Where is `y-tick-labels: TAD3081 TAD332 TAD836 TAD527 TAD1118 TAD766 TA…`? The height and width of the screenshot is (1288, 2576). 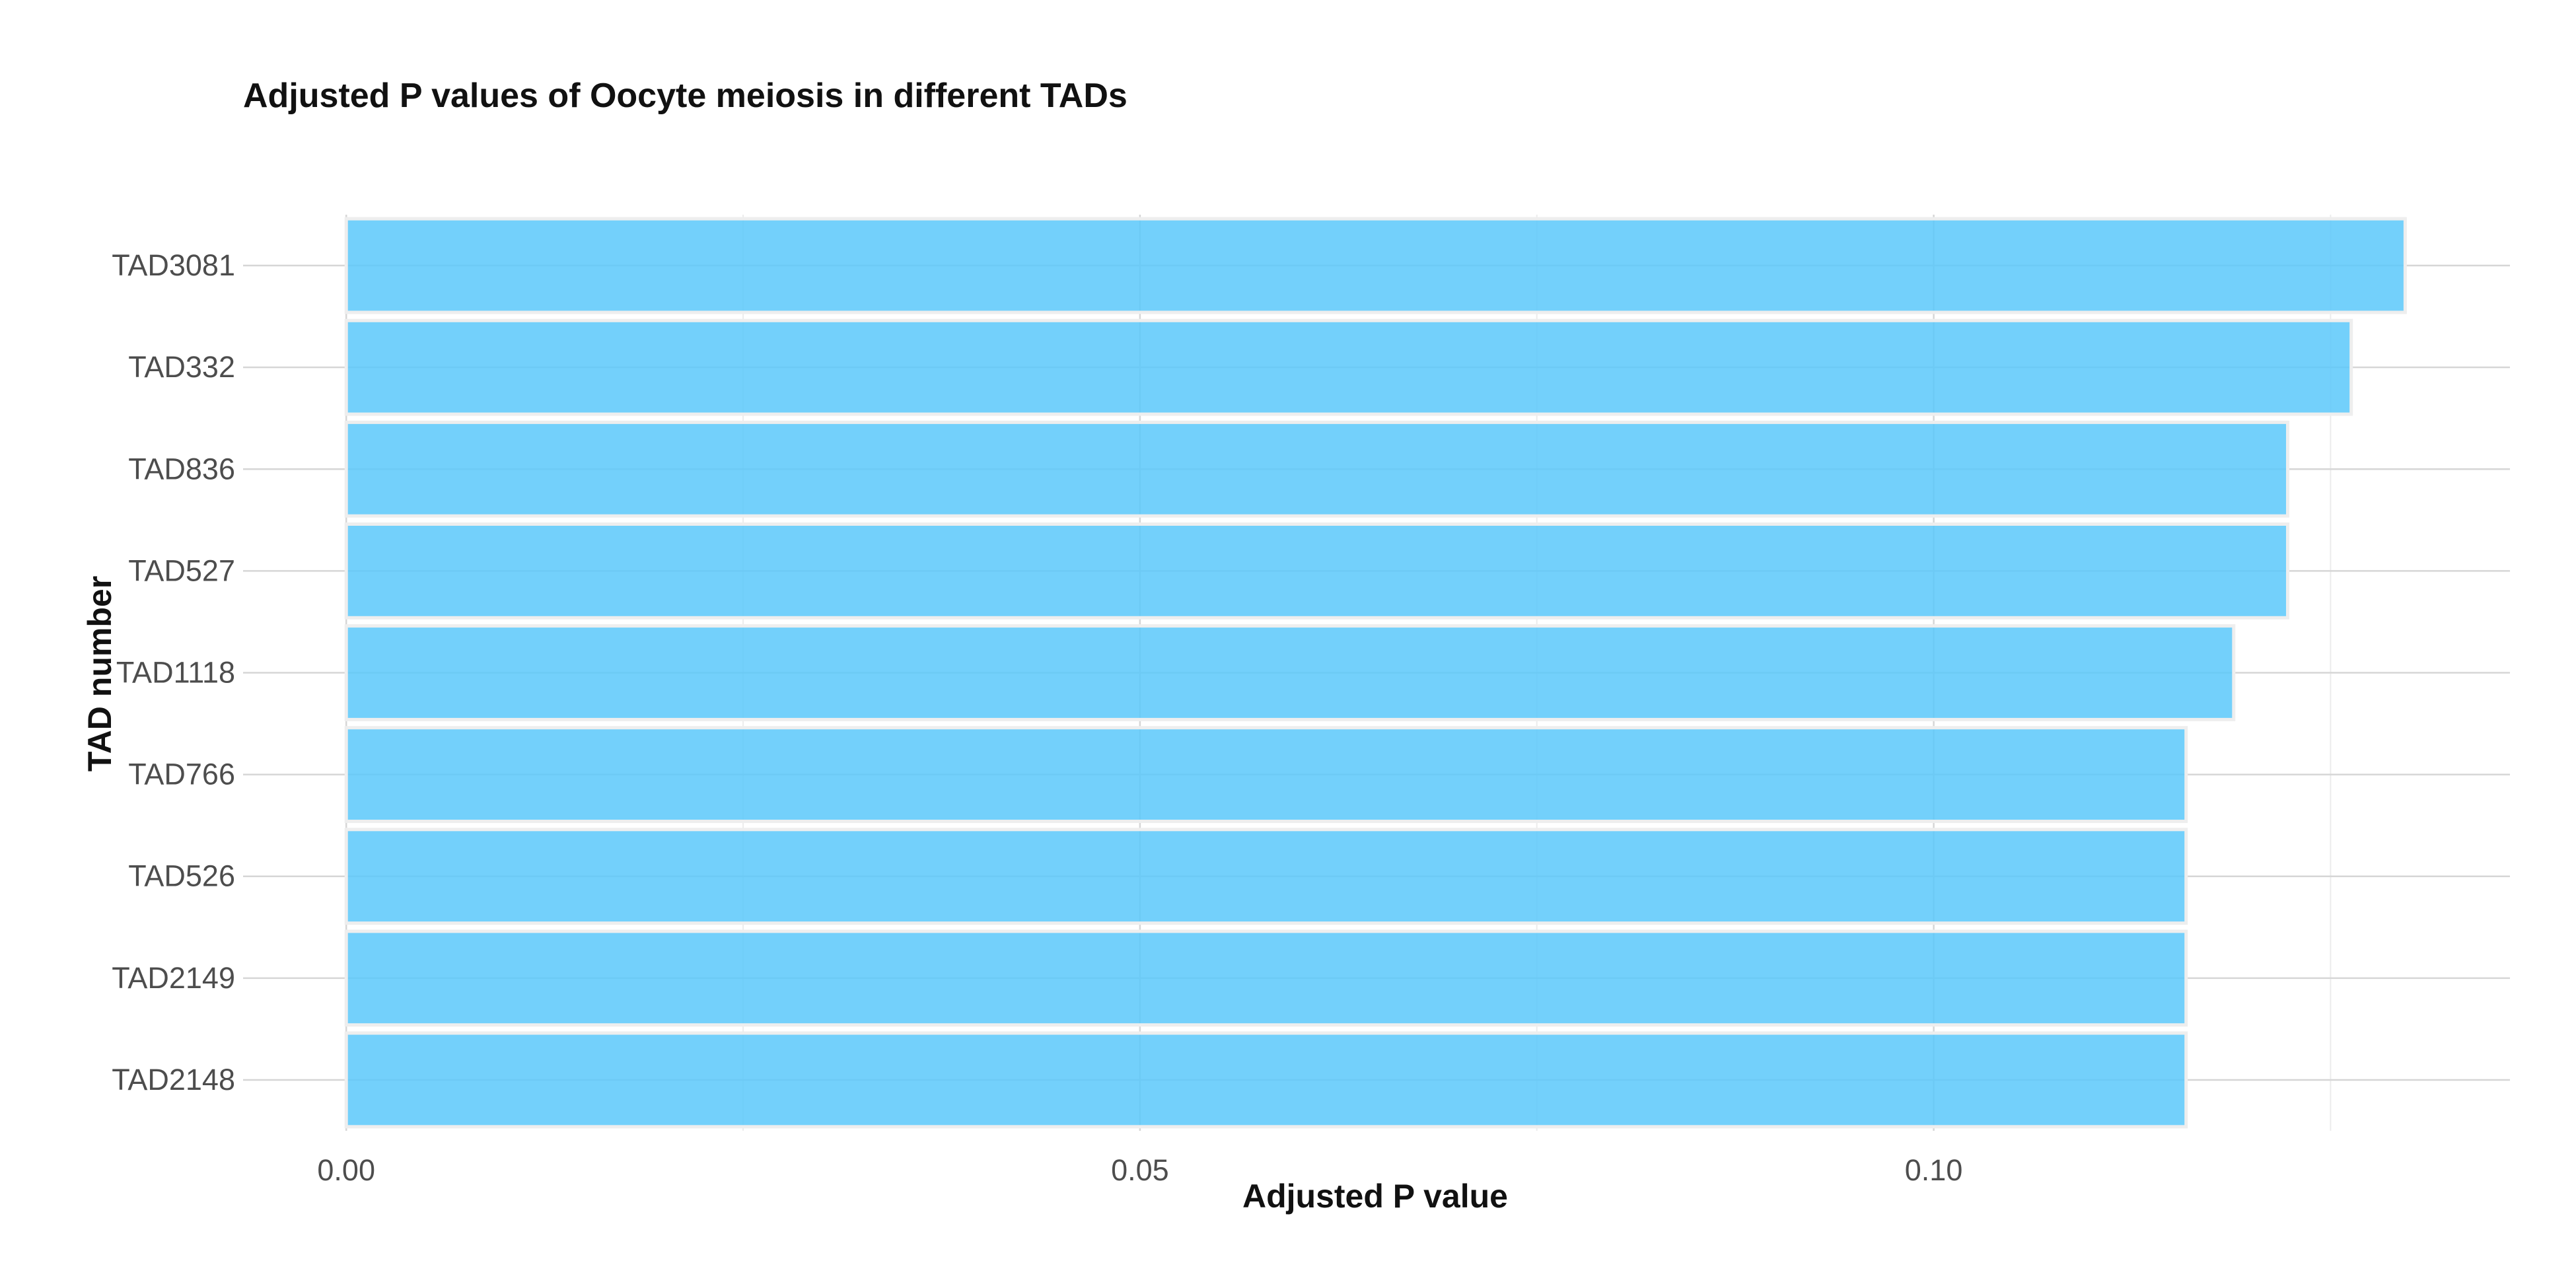 y-tick-labels: TAD3081 TAD332 TAD836 TAD527 TAD1118 TAD766 TA… is located at coordinates (174, 672).